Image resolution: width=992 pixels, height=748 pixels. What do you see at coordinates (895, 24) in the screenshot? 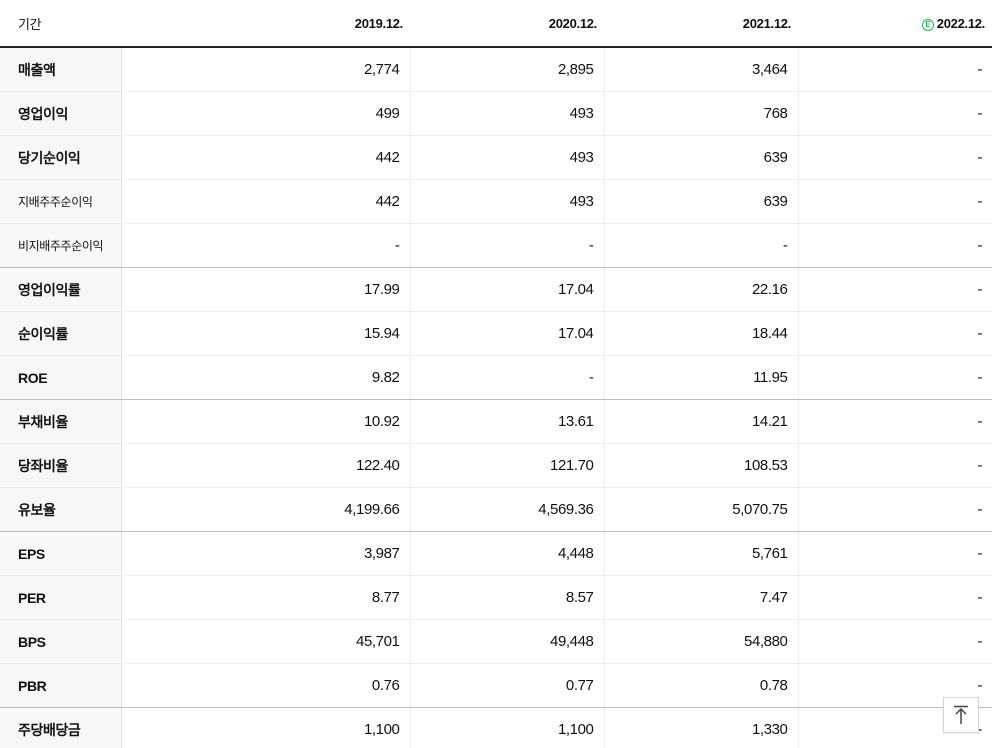
I see `year-header-2022: E 2022.12.` at bounding box center [895, 24].